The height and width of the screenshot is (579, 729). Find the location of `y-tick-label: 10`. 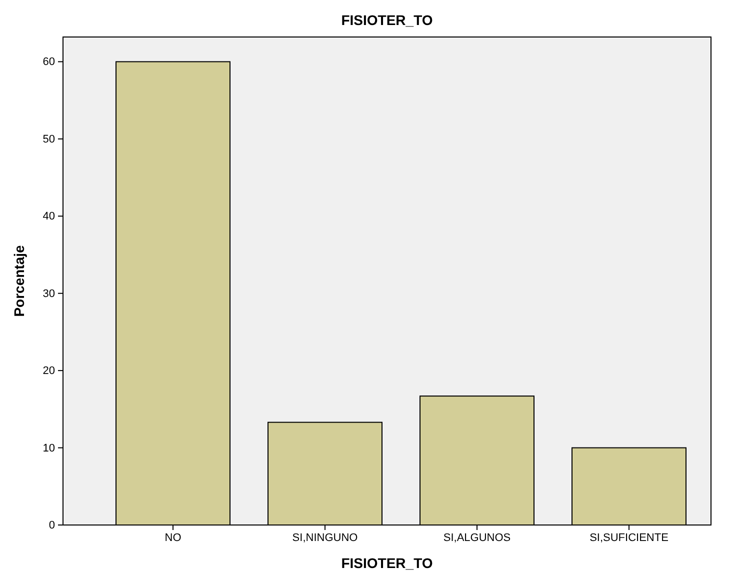

y-tick-label: 10 is located at coordinates (48, 448).